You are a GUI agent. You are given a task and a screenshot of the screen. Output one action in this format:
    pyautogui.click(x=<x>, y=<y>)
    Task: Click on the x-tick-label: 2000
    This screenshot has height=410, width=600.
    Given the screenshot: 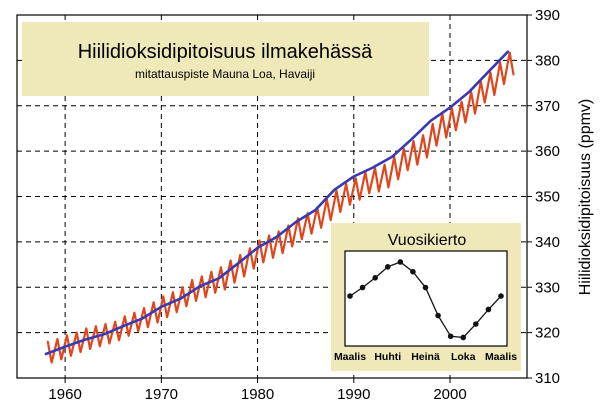 What is the action you would take?
    pyautogui.click(x=449, y=394)
    